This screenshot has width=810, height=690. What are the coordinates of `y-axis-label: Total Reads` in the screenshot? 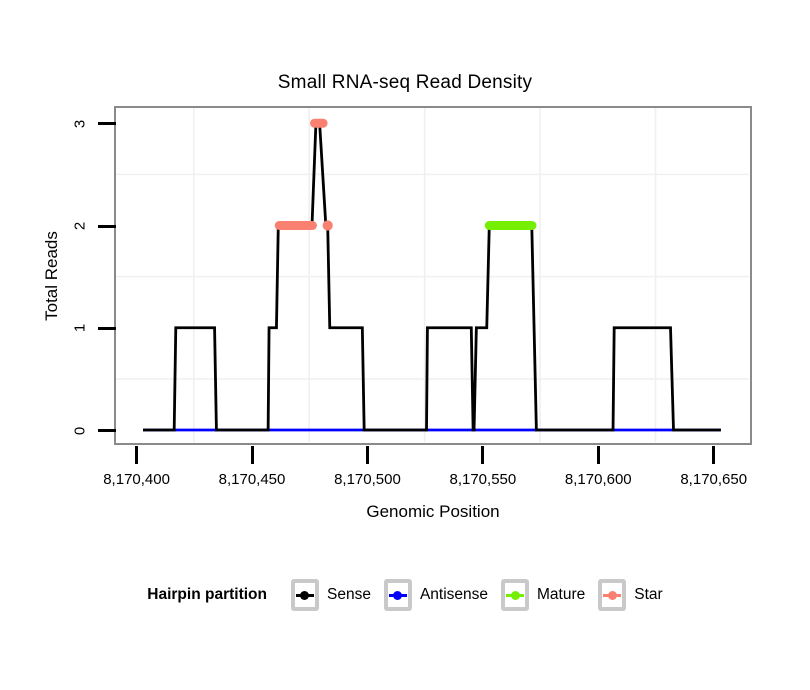 It's located at (51, 276).